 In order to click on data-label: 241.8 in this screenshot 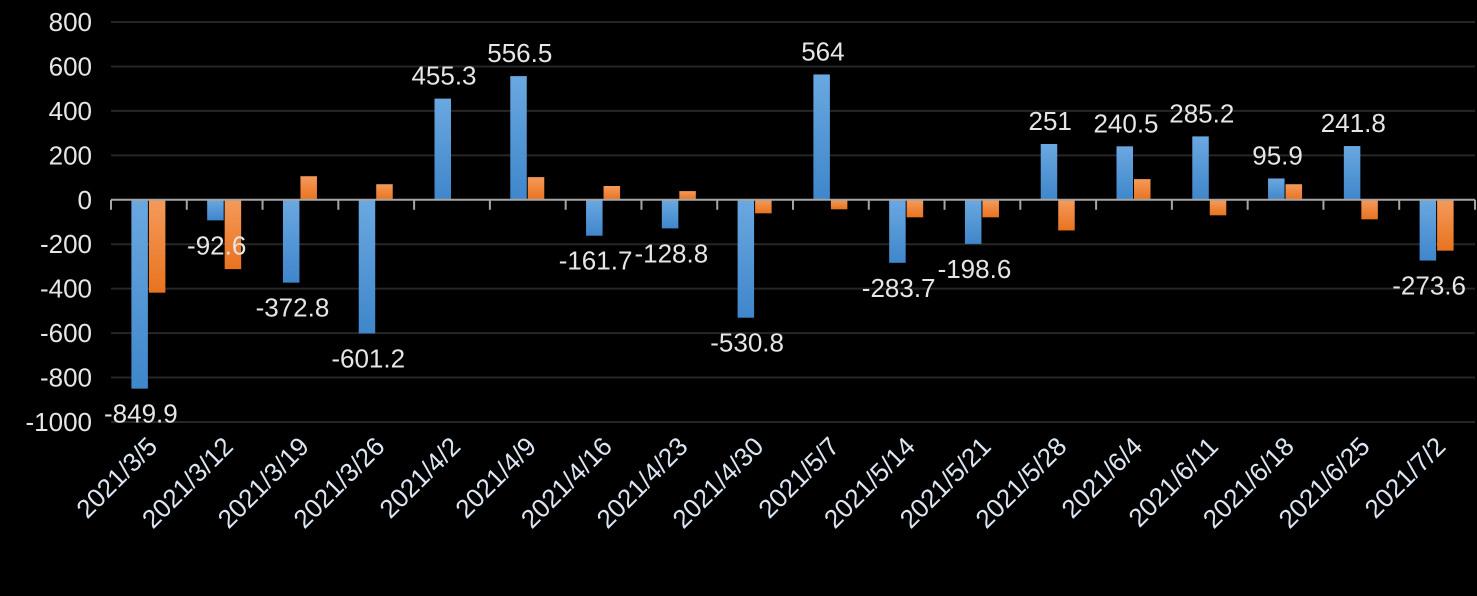, I will do `click(1353, 123)`.